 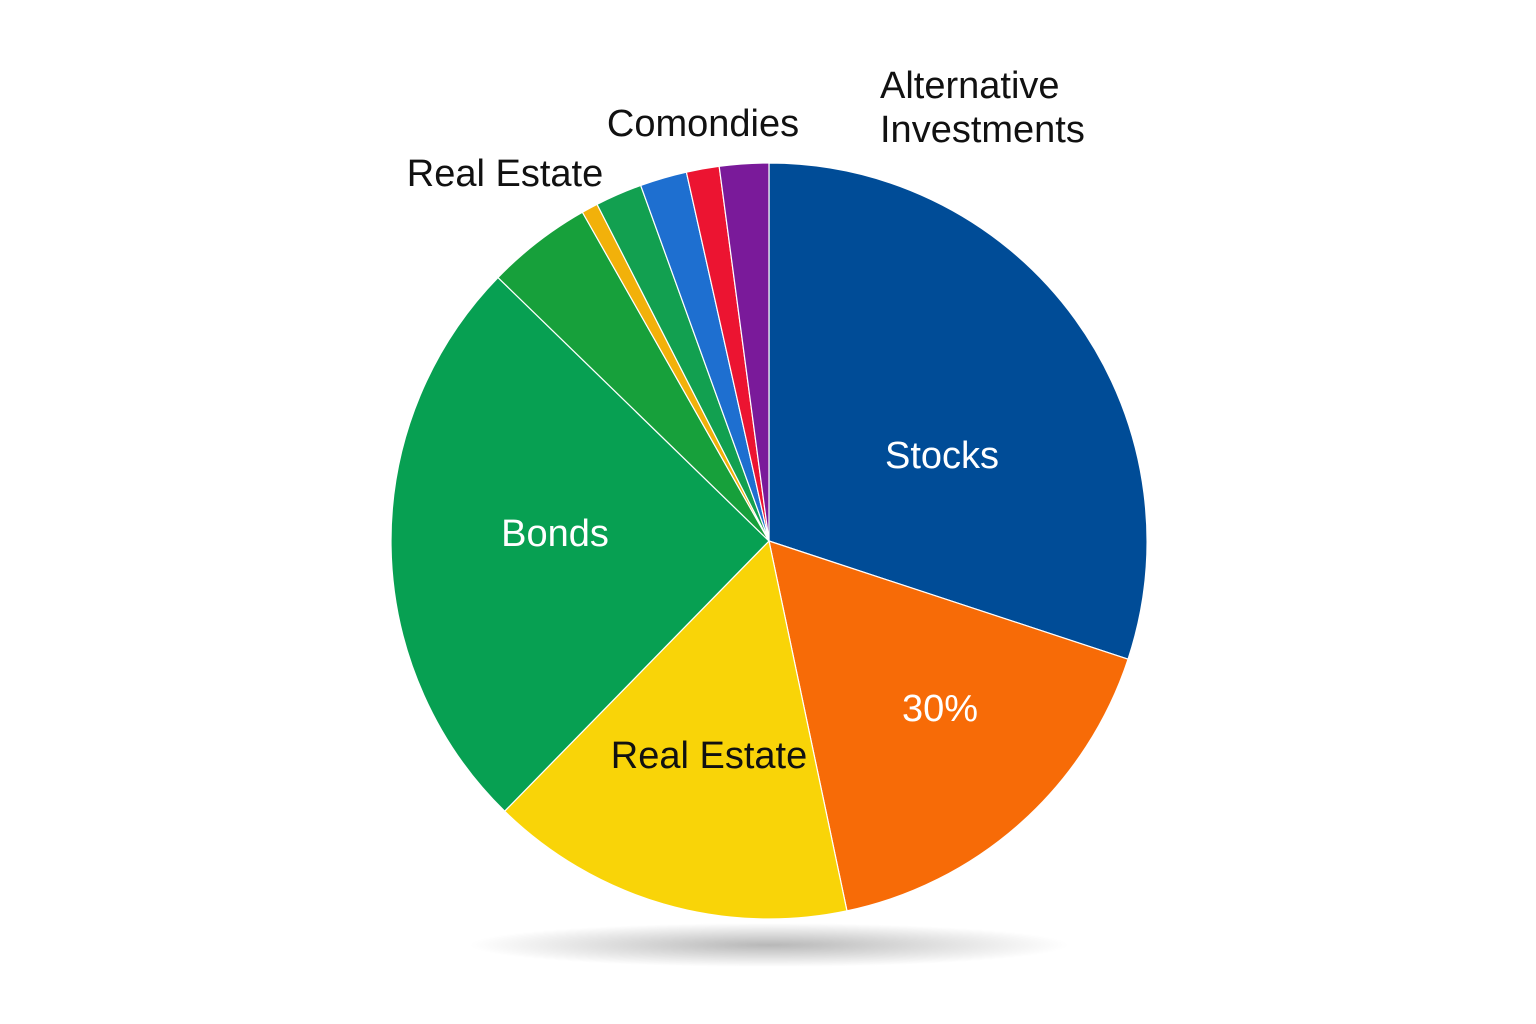 What do you see at coordinates (982, 108) in the screenshot?
I see `slice-label: Alternative Investments` at bounding box center [982, 108].